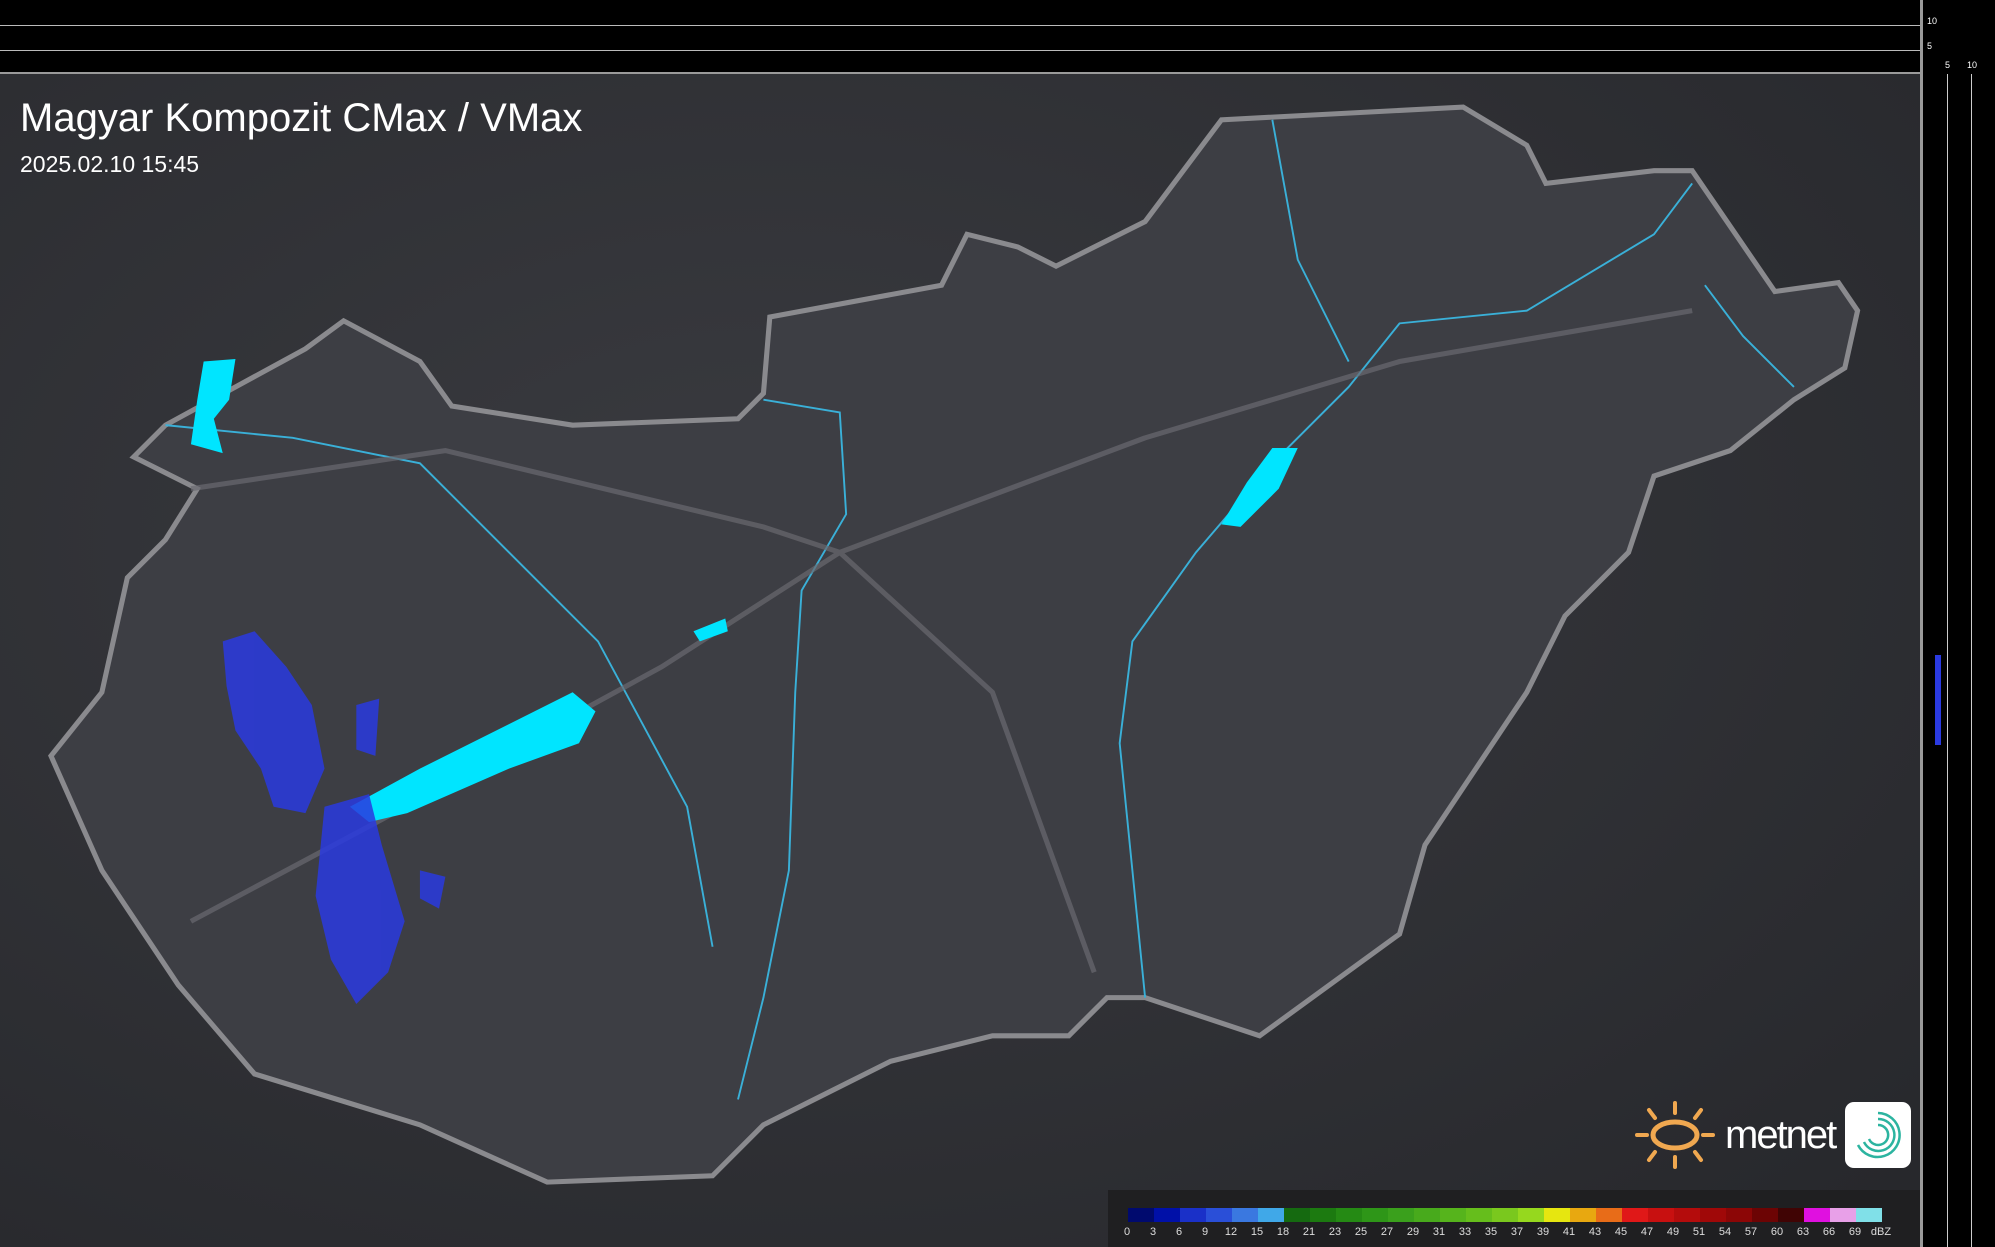 The image size is (1995, 1247). Describe the element at coordinates (1413, 1232) in the screenshot. I see `legend-label: 29` at that location.